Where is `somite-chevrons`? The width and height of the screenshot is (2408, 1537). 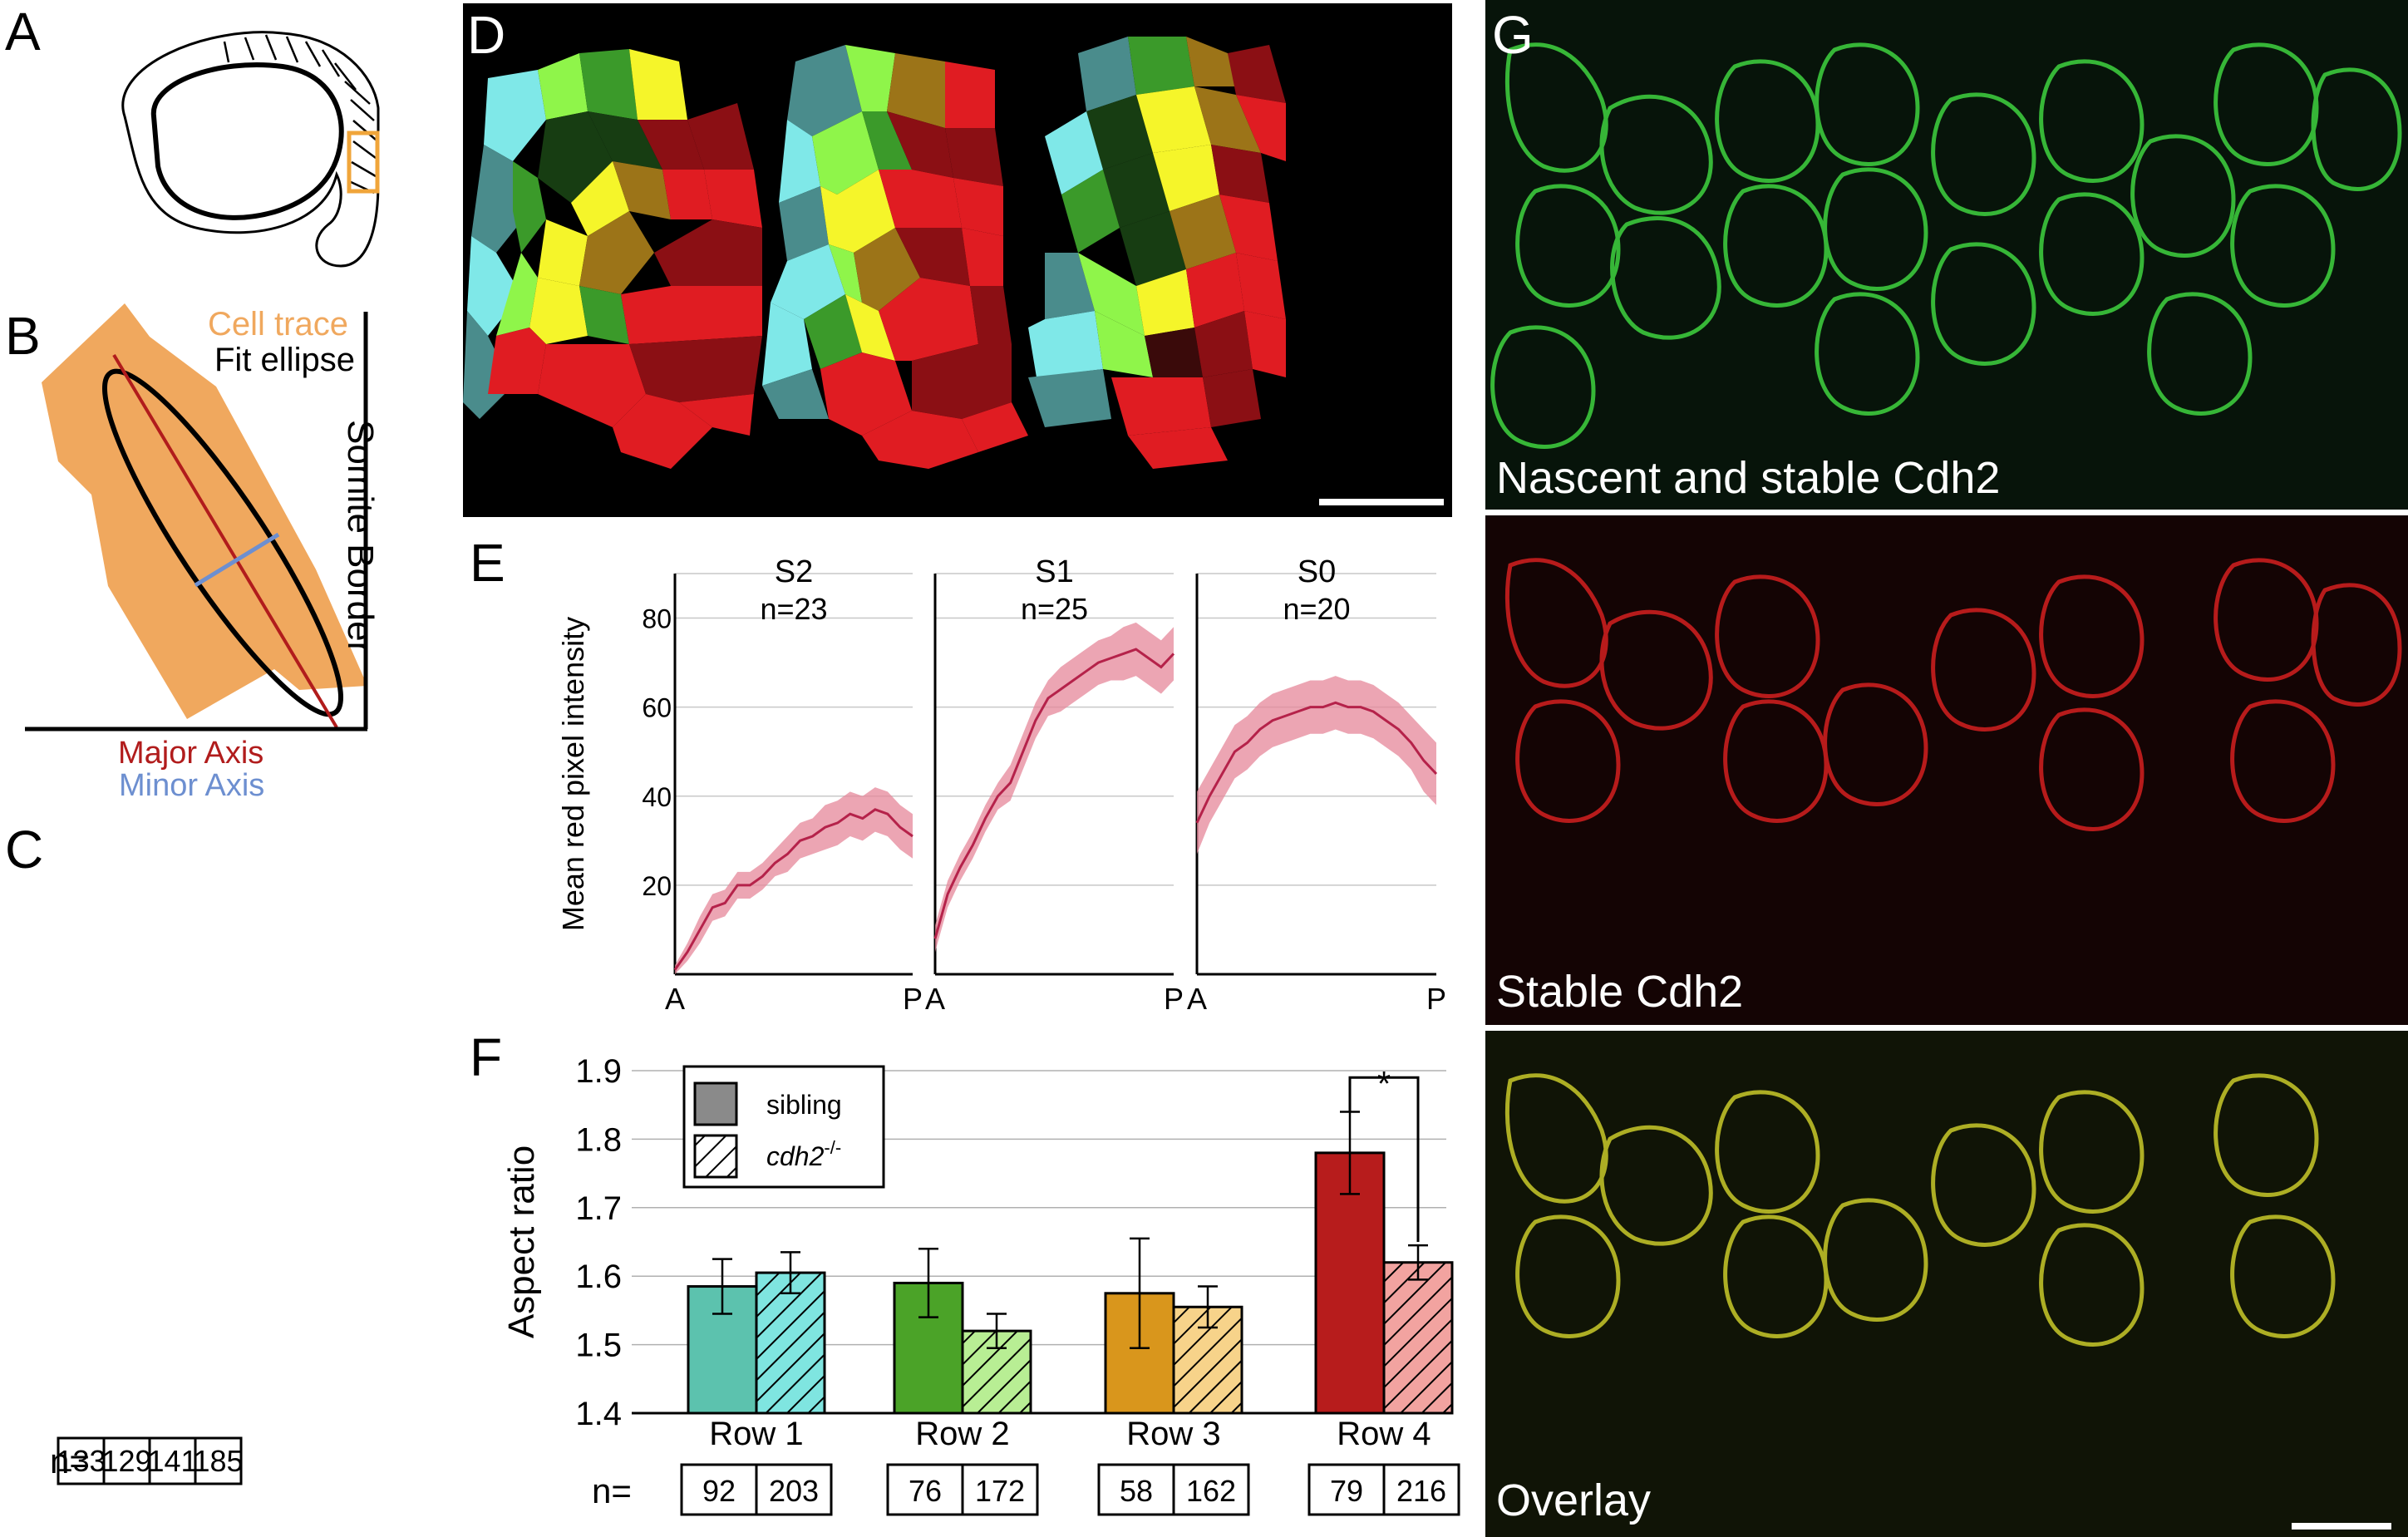
somite-chevrons is located at coordinates (300, 115).